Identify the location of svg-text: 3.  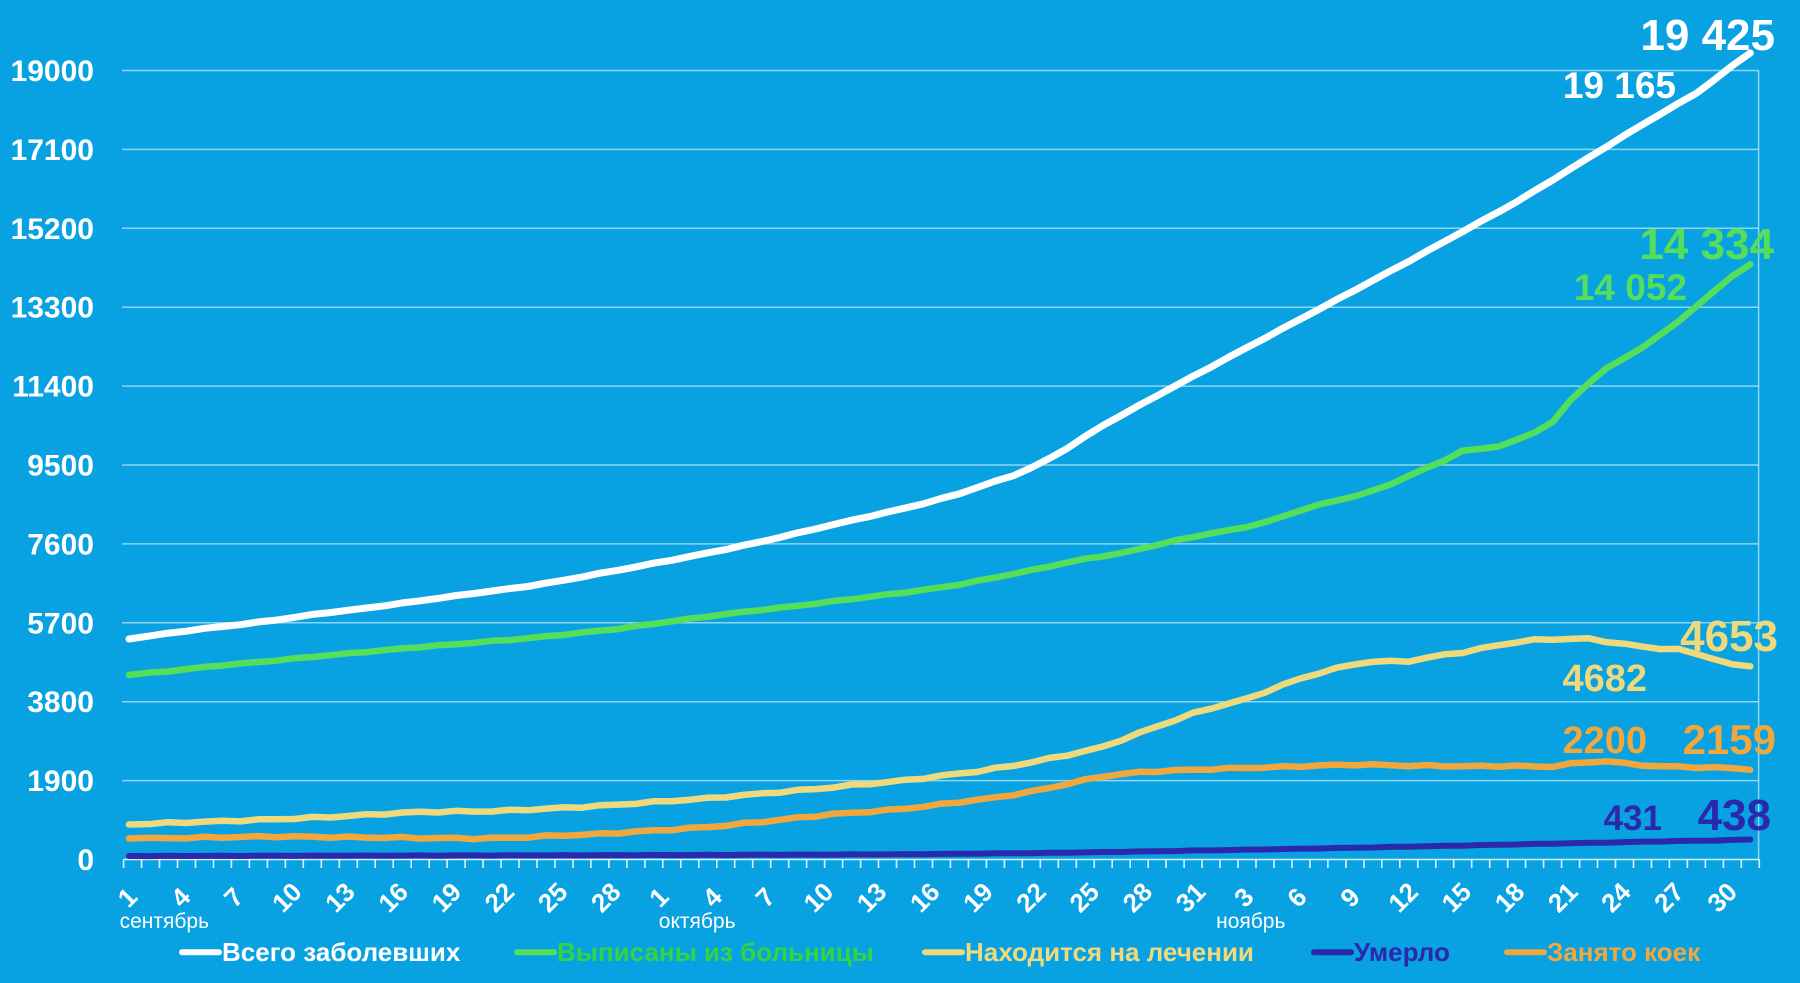
(1243, 897).